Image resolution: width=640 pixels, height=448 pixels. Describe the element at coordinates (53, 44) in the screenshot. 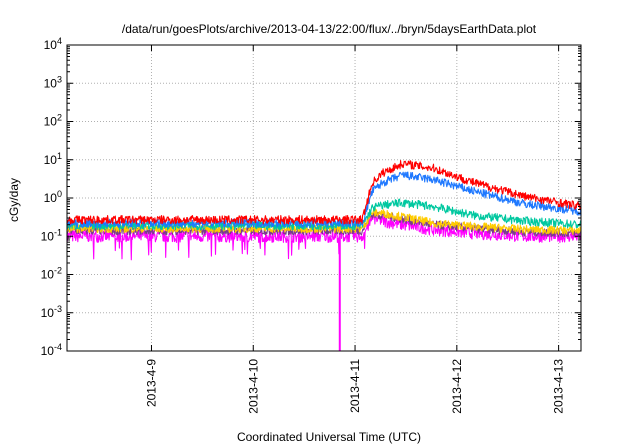

I see `y-tick-label: 10⁴` at that location.